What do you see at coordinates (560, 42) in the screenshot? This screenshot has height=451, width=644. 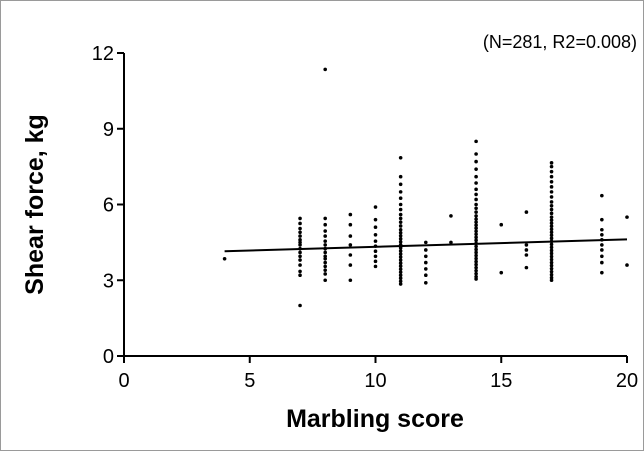 I see `stats-annotation: (N=281, R2=0.008)` at bounding box center [560, 42].